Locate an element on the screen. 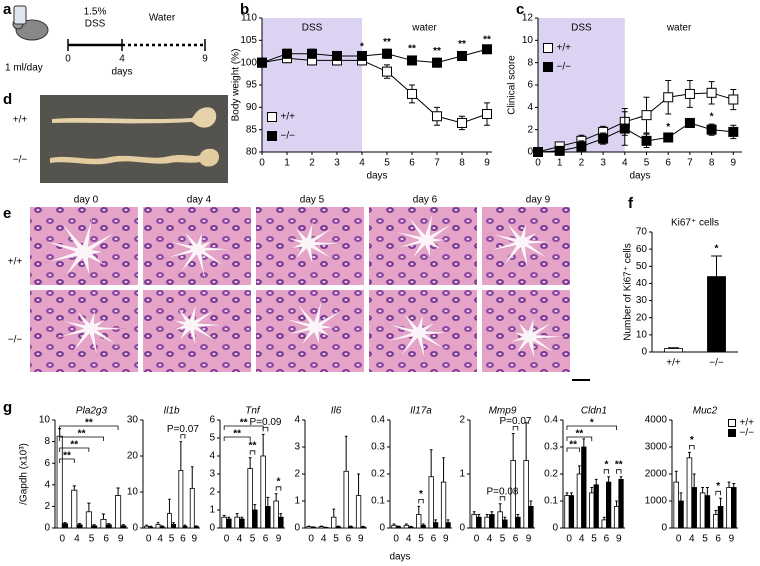 The width and height of the screenshot is (760, 566). panel-label: g is located at coordinates (7, 407).